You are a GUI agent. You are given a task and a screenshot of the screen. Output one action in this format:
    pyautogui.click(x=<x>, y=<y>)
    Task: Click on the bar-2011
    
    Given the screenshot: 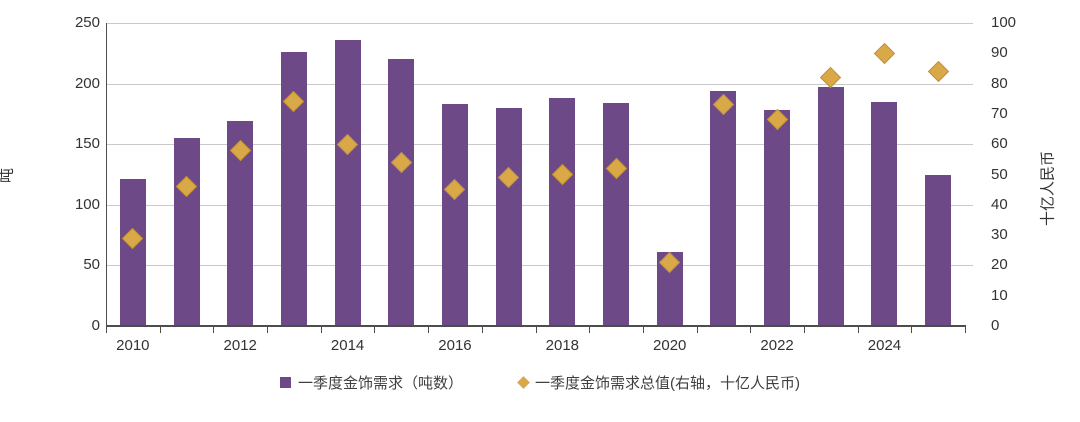 What is the action you would take?
    pyautogui.click(x=186, y=232)
    